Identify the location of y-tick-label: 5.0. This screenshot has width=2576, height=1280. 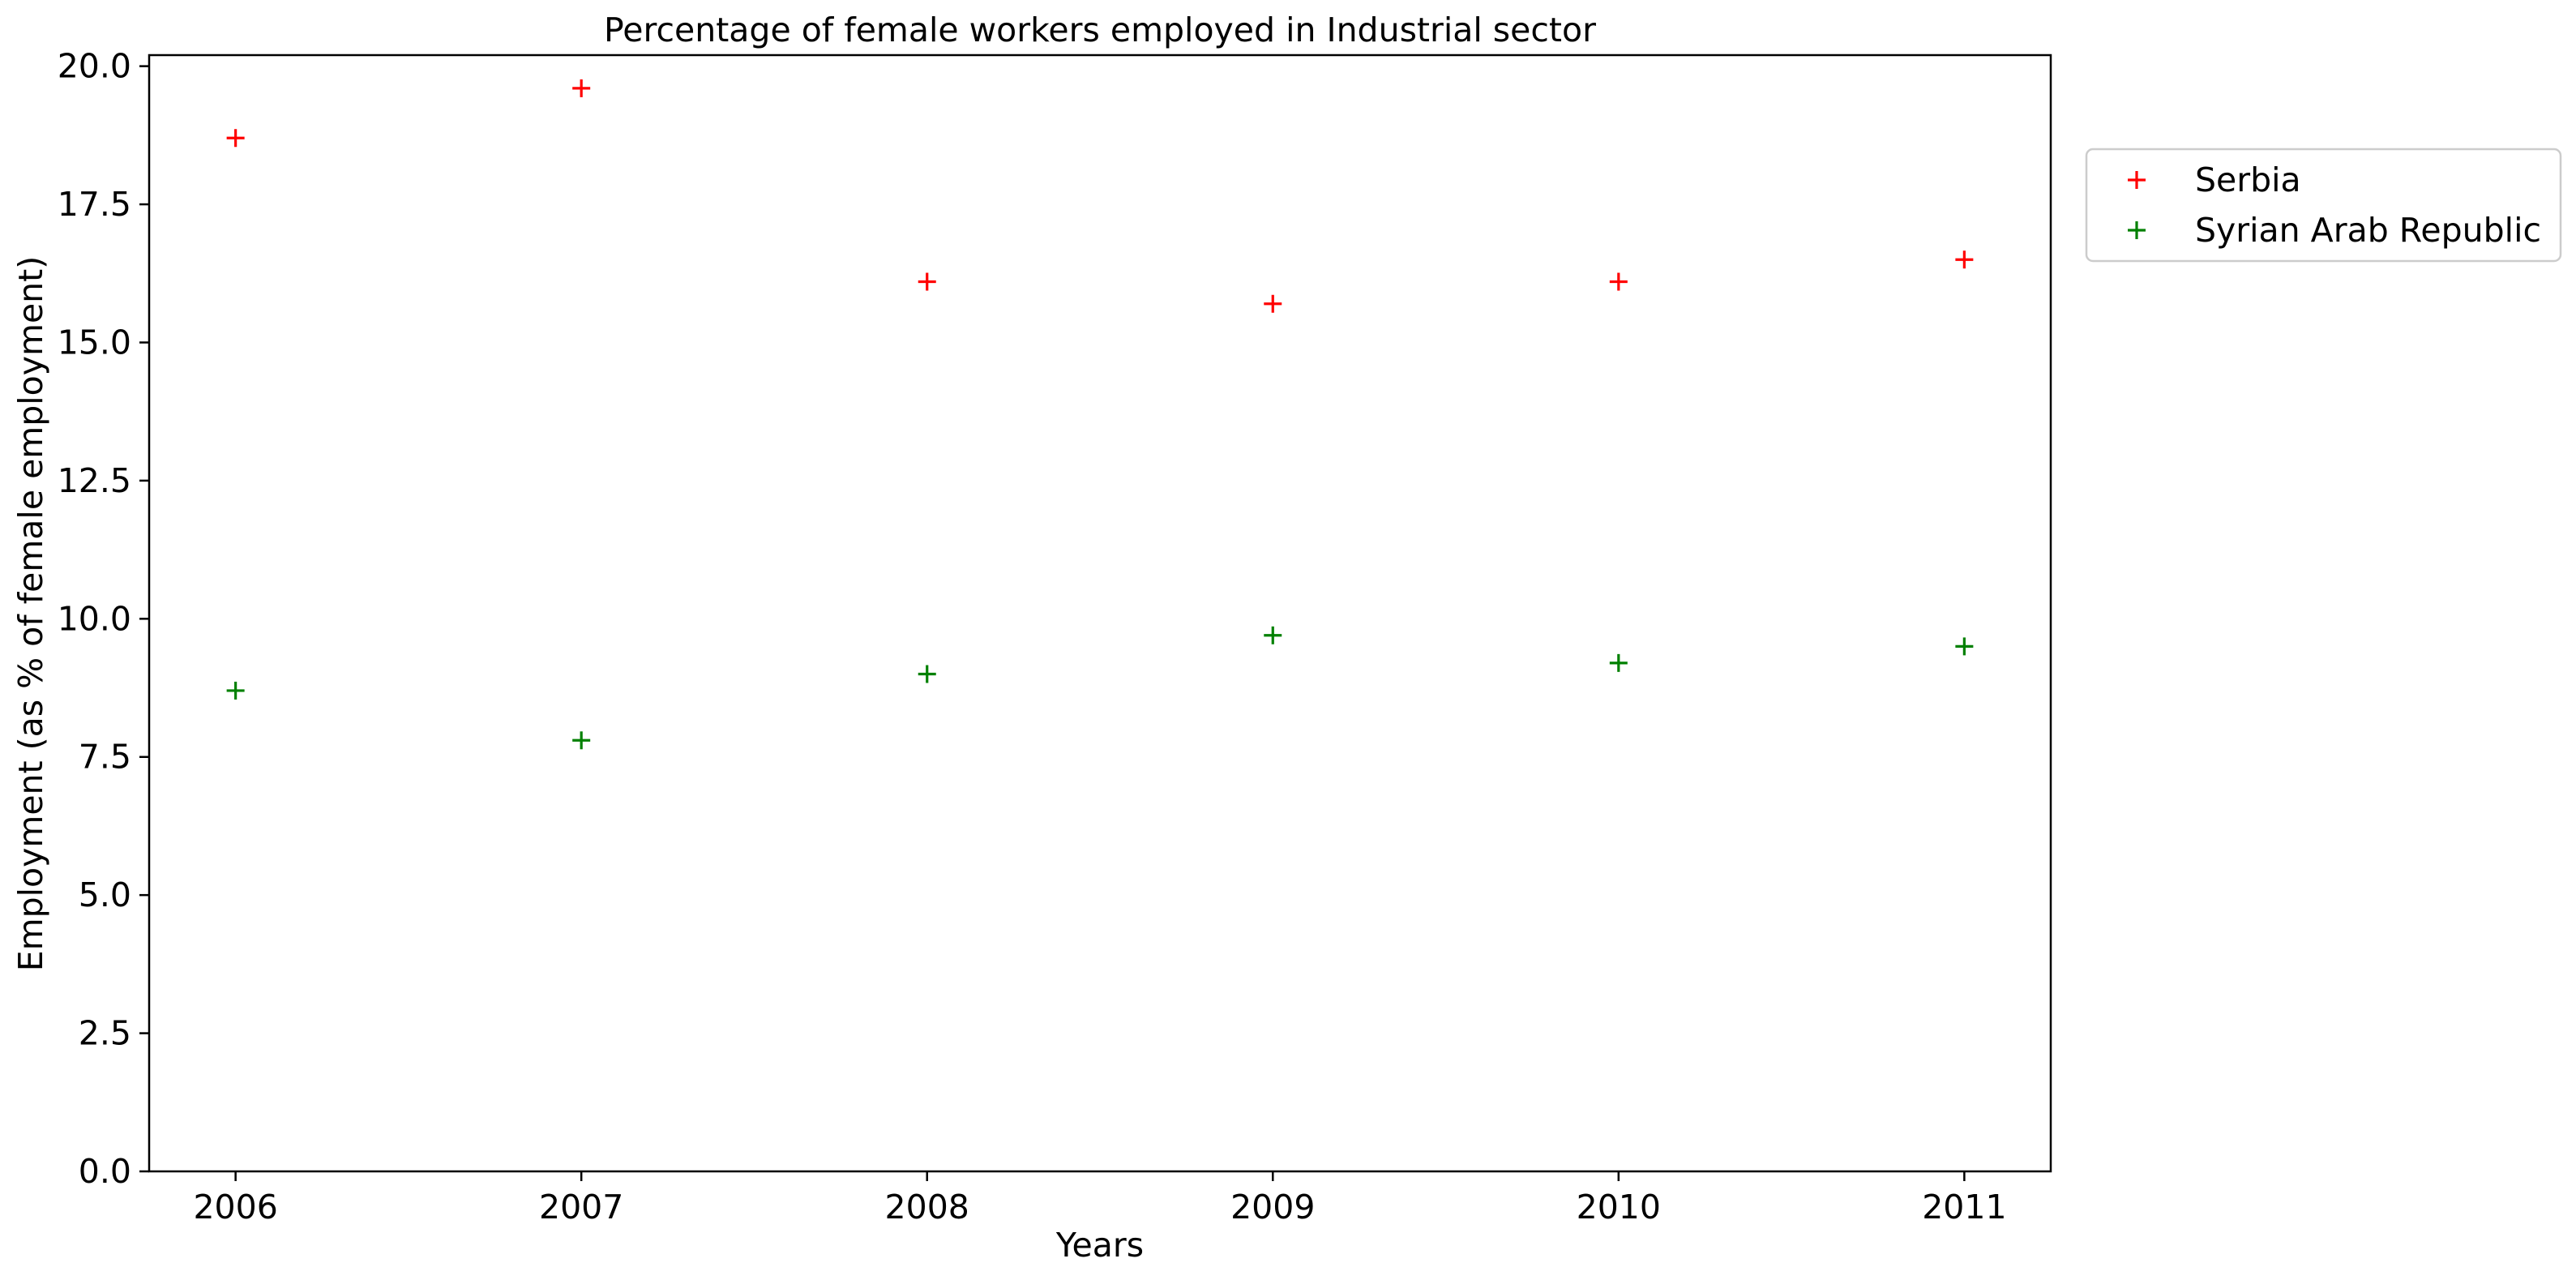
(105, 895).